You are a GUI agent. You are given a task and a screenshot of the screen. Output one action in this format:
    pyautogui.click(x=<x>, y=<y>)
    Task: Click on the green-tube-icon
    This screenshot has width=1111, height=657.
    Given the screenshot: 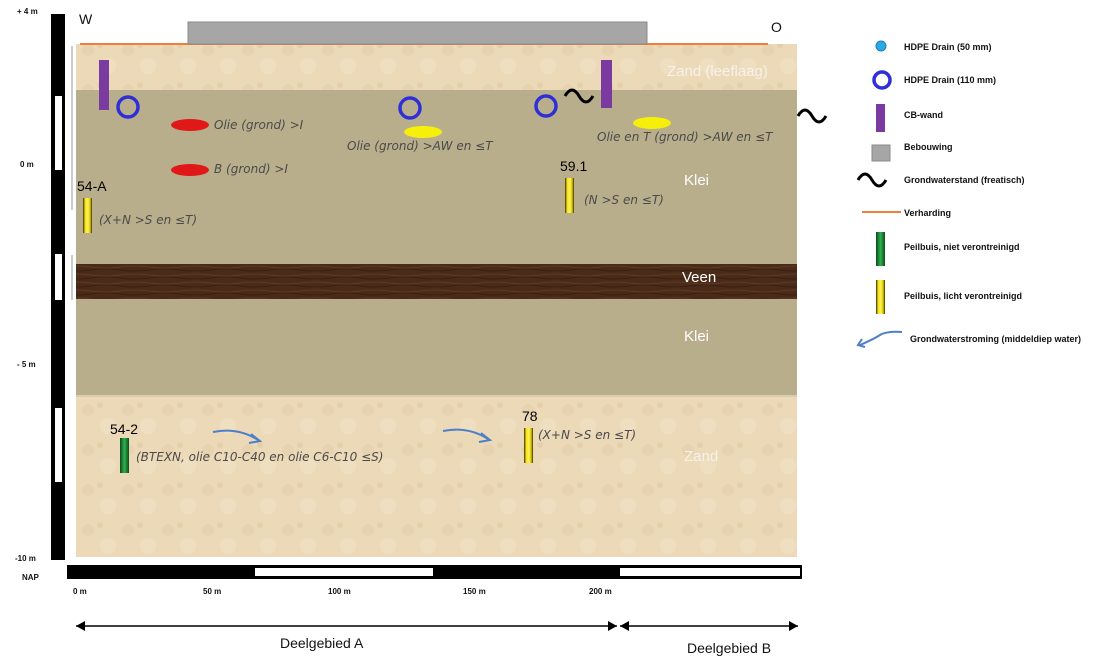 What is the action you would take?
    pyautogui.click(x=880, y=249)
    